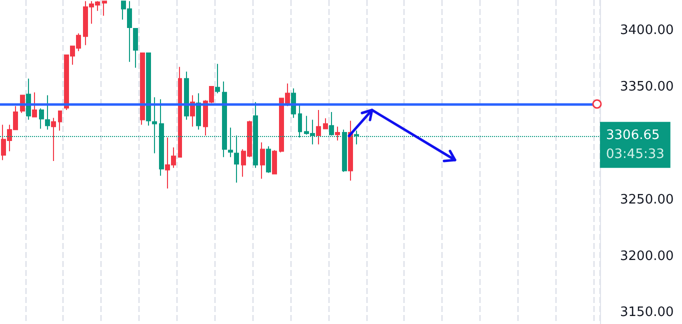 This screenshot has width=682, height=324. What do you see at coordinates (647, 312) in the screenshot?
I see `y-tick-label: 3150.00` at bounding box center [647, 312].